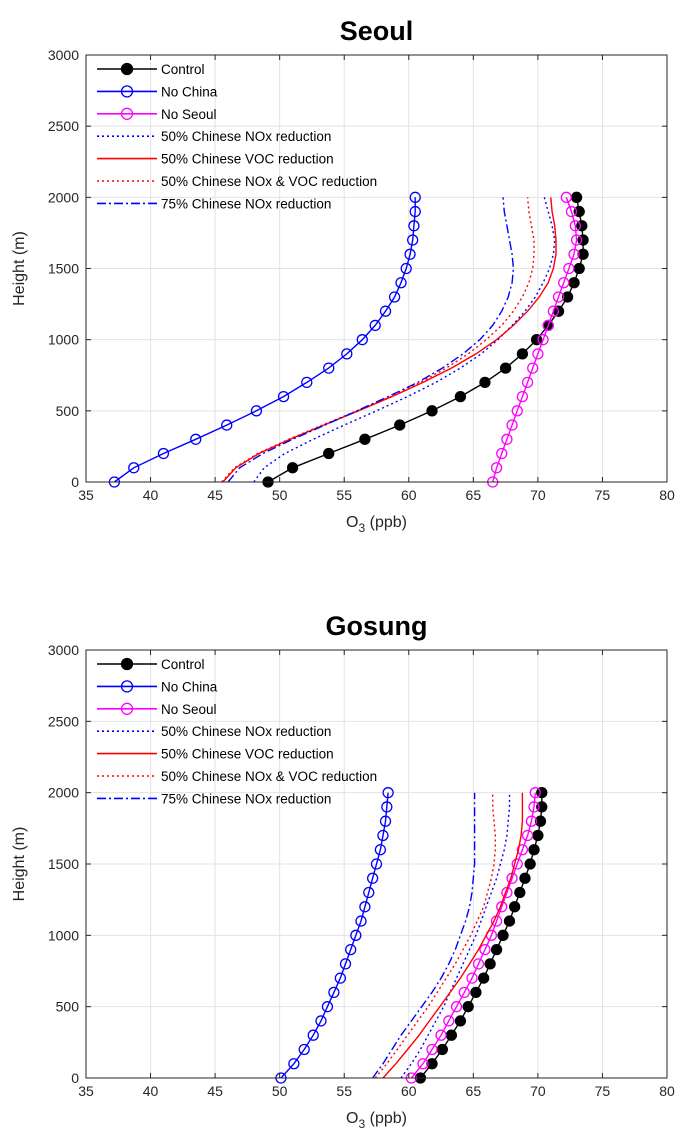 This screenshot has height=1146, width=681. What do you see at coordinates (247, 754) in the screenshot?
I see `legend-label-4: 50% Chinese VOC reduction` at bounding box center [247, 754].